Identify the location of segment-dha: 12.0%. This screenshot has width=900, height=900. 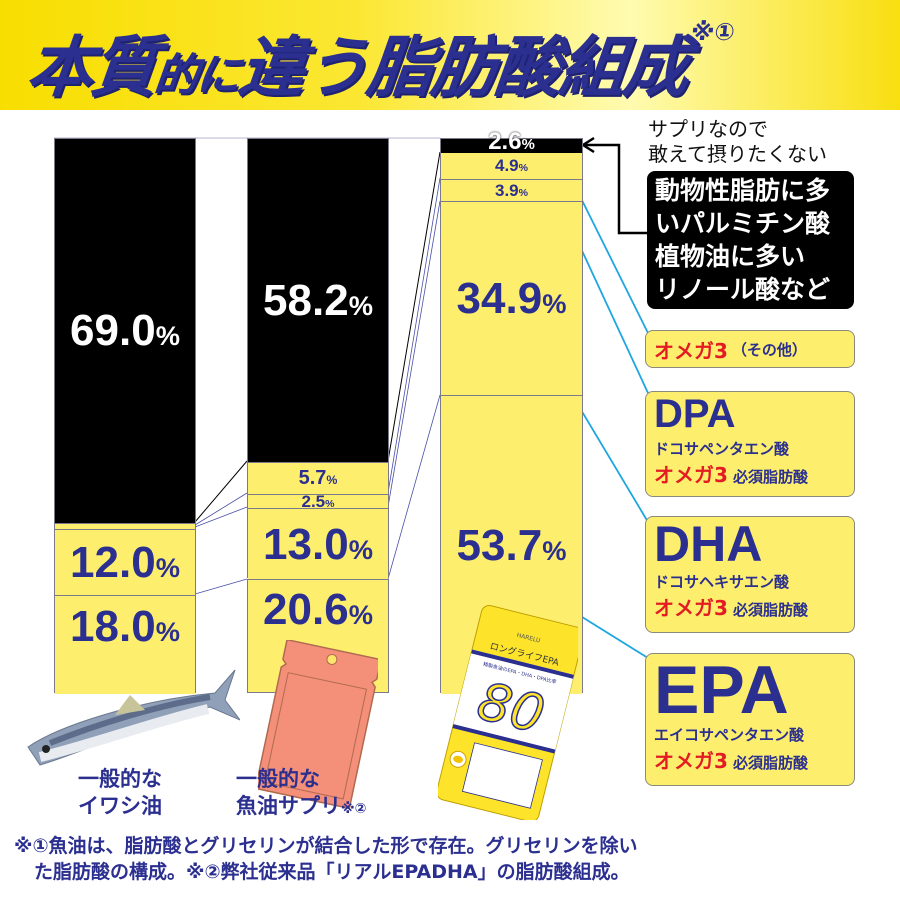
(125, 562).